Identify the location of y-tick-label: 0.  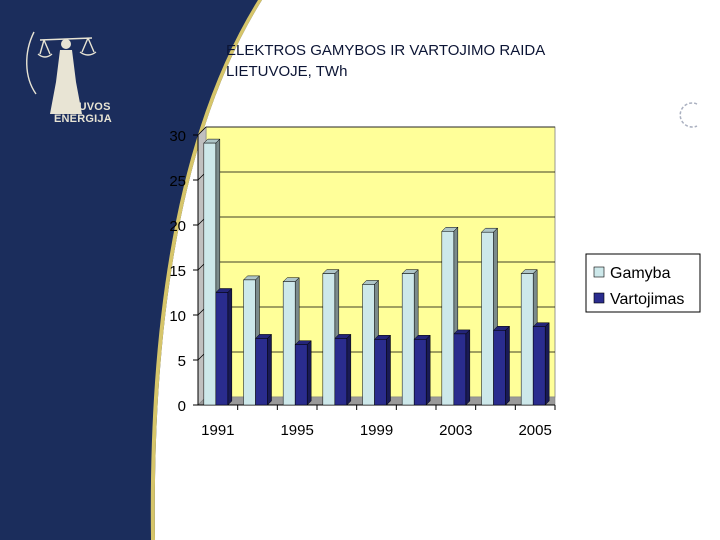
(182, 406).